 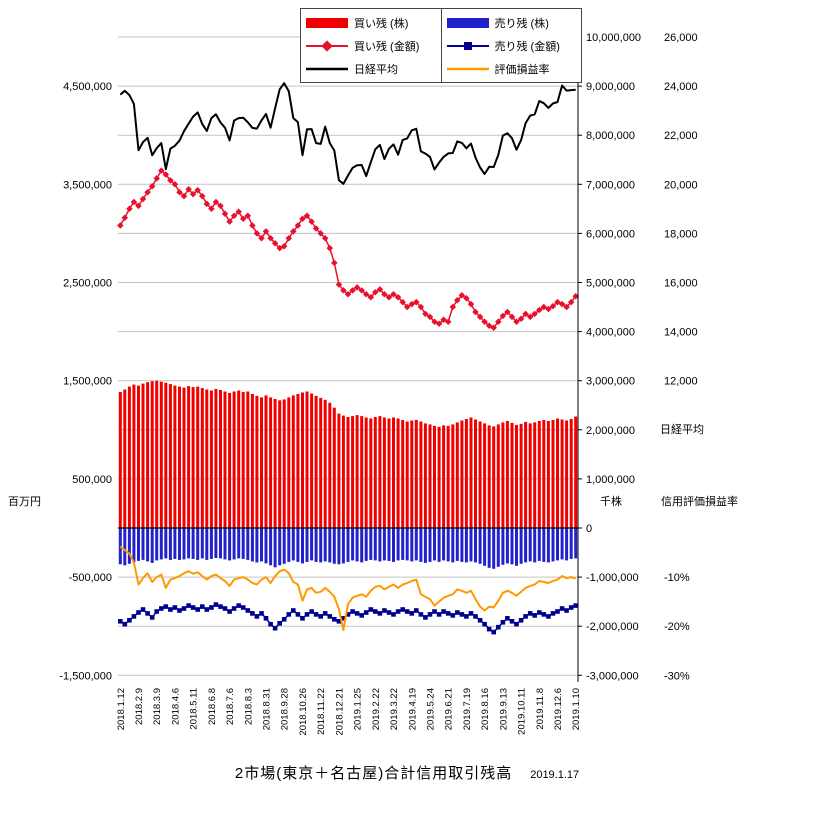 What do you see at coordinates (558, 709) in the screenshot?
I see `x-axis-date-label: 2019.12.6` at bounding box center [558, 709].